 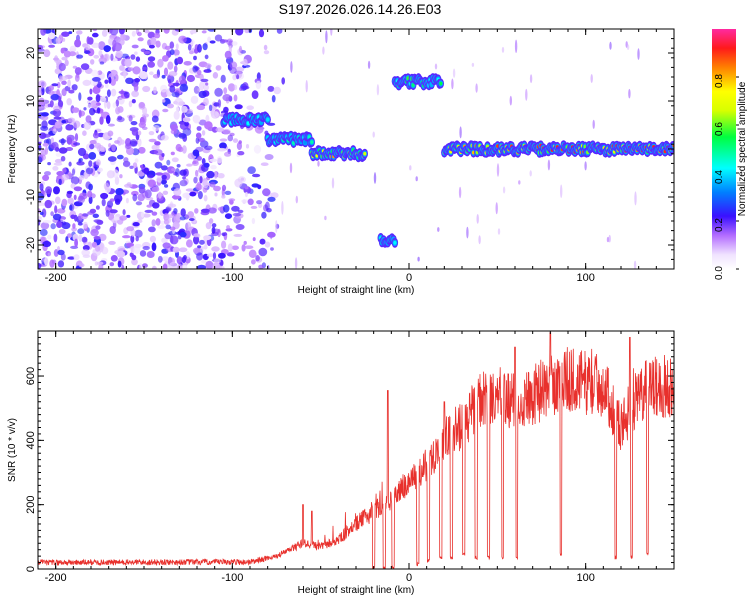 I want to click on x-tick-label: 100, so click(x=585, y=278).